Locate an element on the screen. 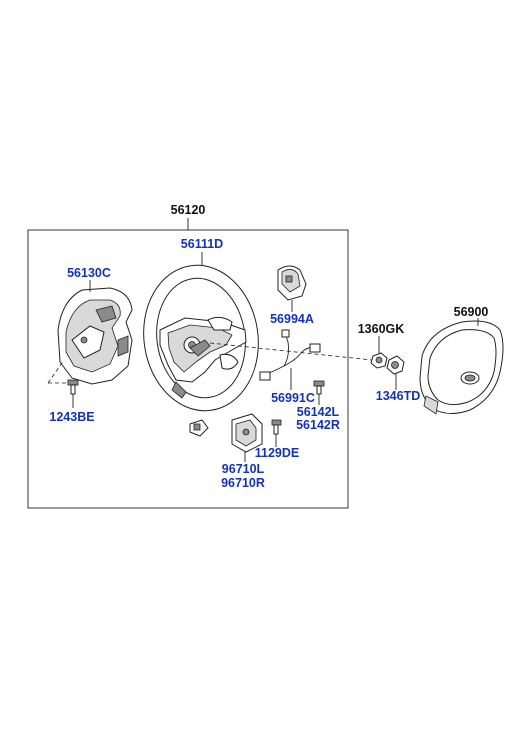 The image size is (532, 732). label-56130c: 56130C is located at coordinates (89, 273).